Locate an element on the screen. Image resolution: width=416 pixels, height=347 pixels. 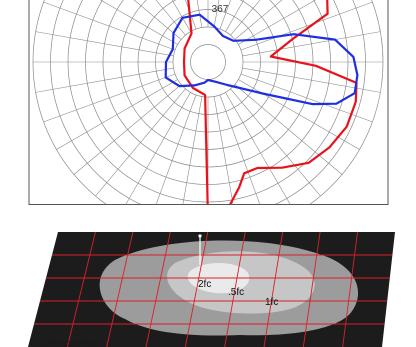
label-0-5fc: .5fc is located at coordinates (236, 292).